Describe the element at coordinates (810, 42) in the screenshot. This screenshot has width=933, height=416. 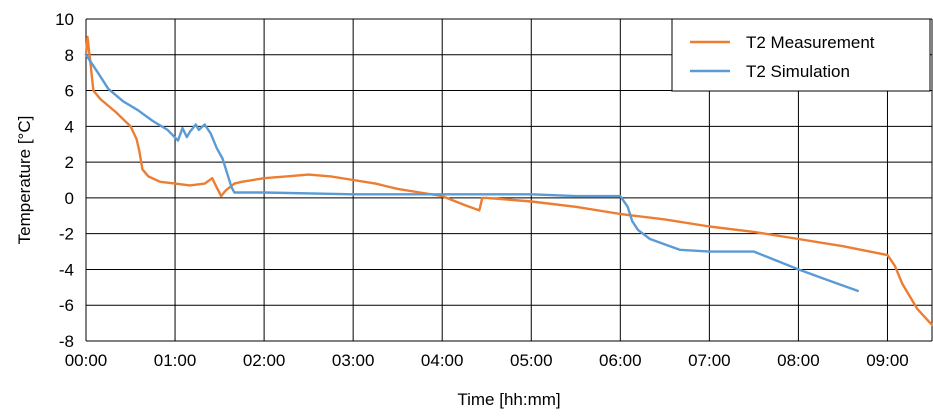
I see `legend-label-measurement: T2 Measurement` at that location.